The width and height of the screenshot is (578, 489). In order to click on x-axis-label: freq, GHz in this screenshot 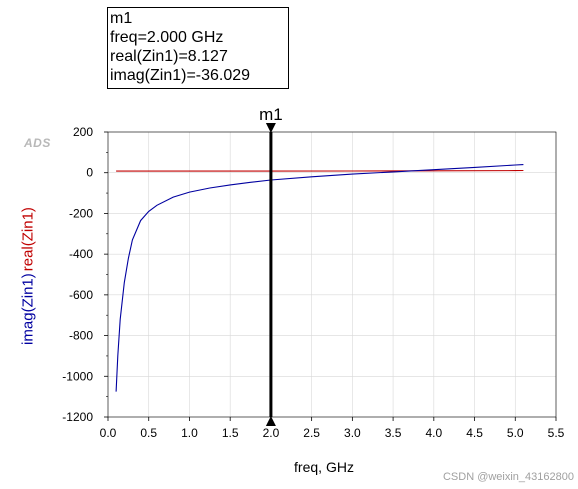, I will do `click(324, 467)`.